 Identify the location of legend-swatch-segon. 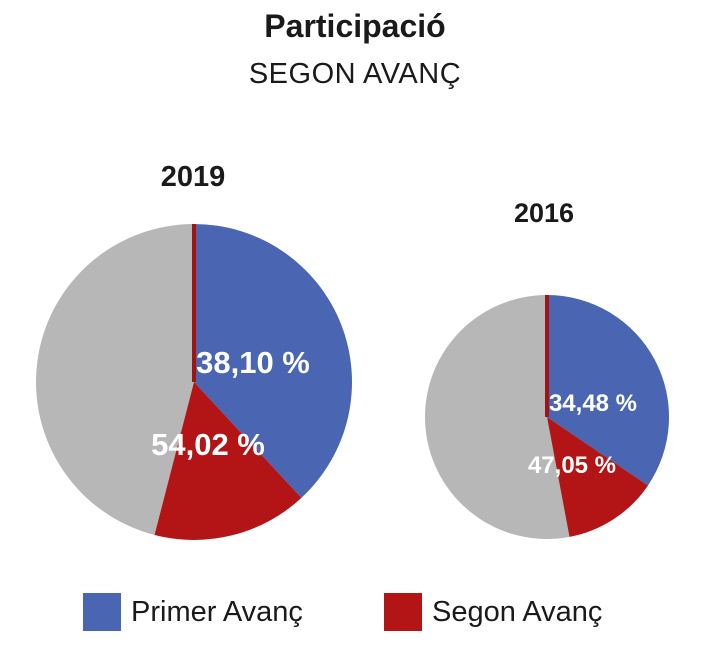
(403, 612).